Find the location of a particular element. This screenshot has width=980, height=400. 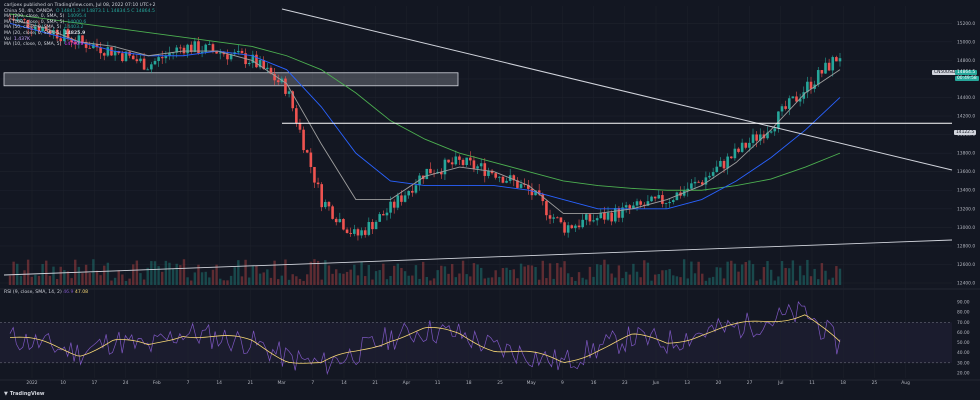

legend-row: MA (100, close, 0, SMA, 5) 14000.6 is located at coordinates (80, 23).